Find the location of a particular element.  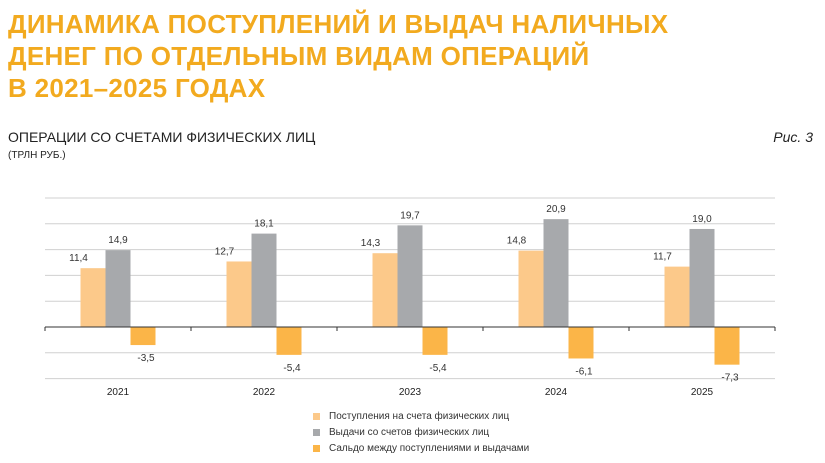

data-label: -7,3 is located at coordinates (730, 378).